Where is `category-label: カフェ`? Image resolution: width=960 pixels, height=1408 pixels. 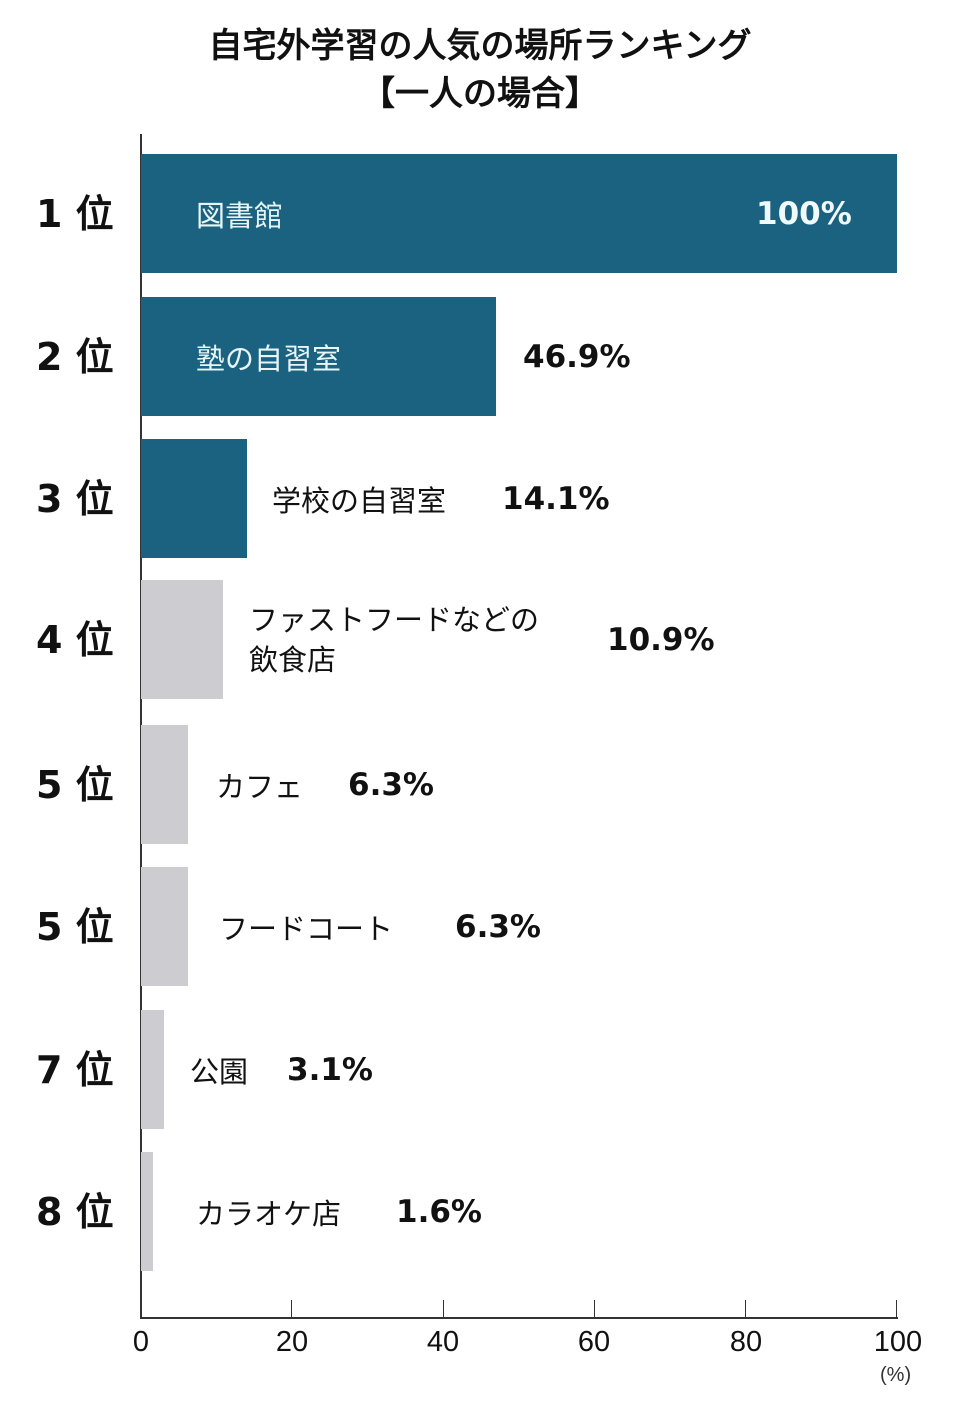 category-label: カフェ is located at coordinates (260, 787).